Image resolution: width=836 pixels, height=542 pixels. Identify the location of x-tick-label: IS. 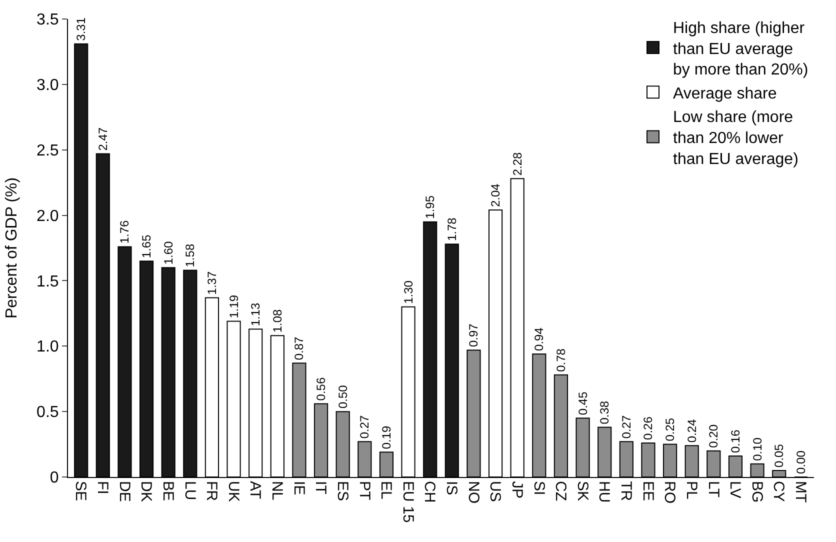
(451, 488).